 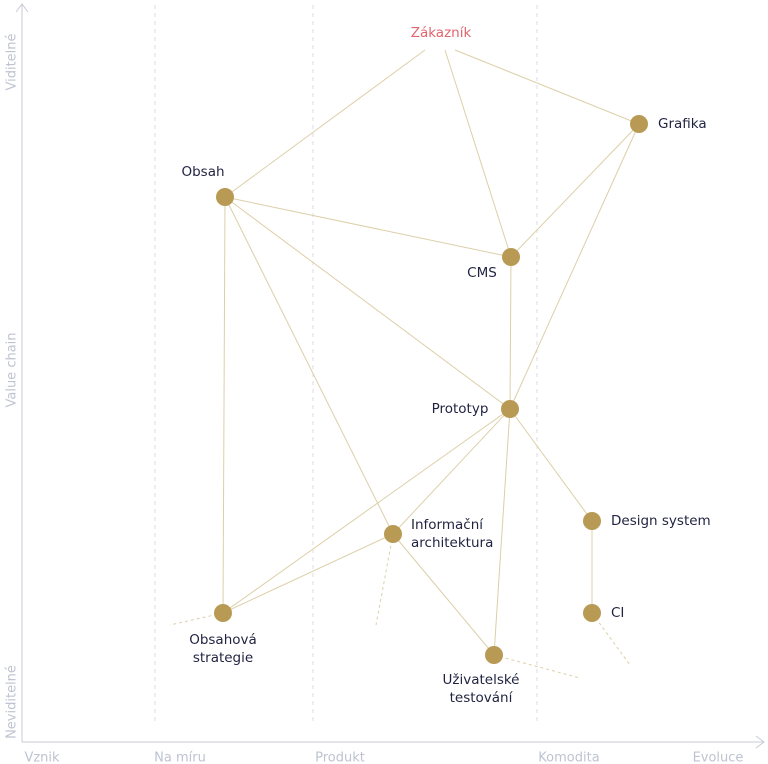 What do you see at coordinates (718, 757) in the screenshot?
I see `stage-label: Evoluce` at bounding box center [718, 757].